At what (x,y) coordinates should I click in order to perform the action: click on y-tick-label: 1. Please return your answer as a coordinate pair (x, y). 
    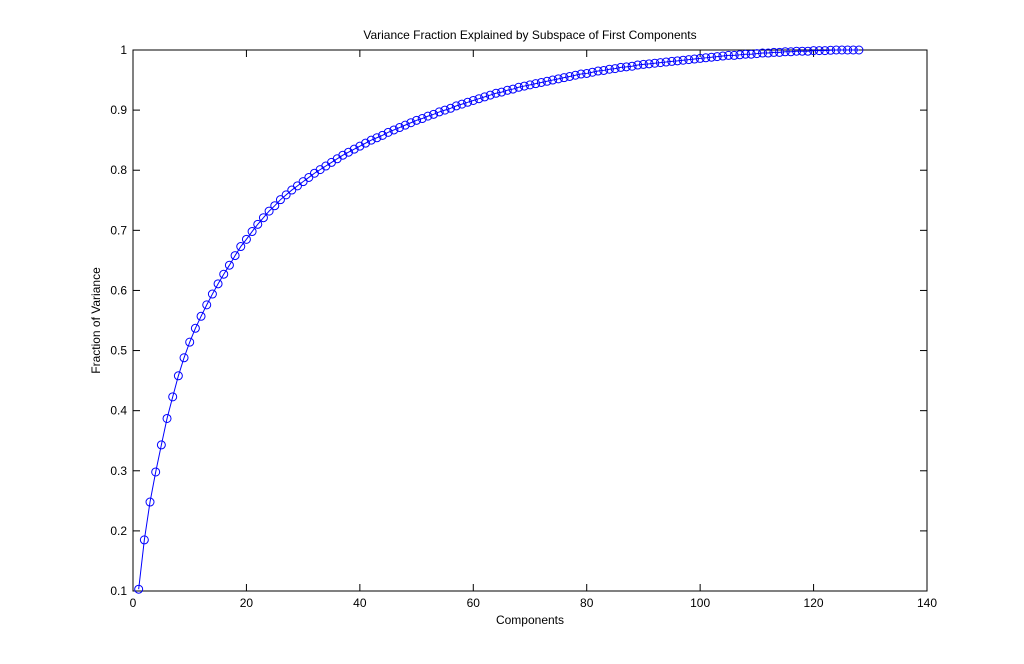
    Looking at the image, I should click on (123, 50).